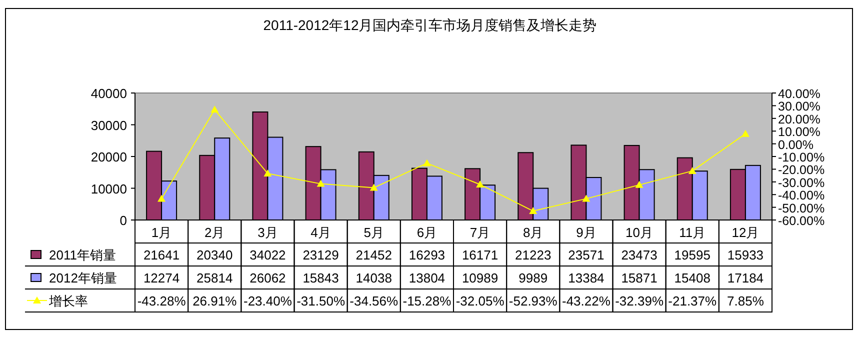 This screenshot has width=859, height=337. Describe the element at coordinates (108, 188) in the screenshot. I see `y-tick-label: 10000` at that location.